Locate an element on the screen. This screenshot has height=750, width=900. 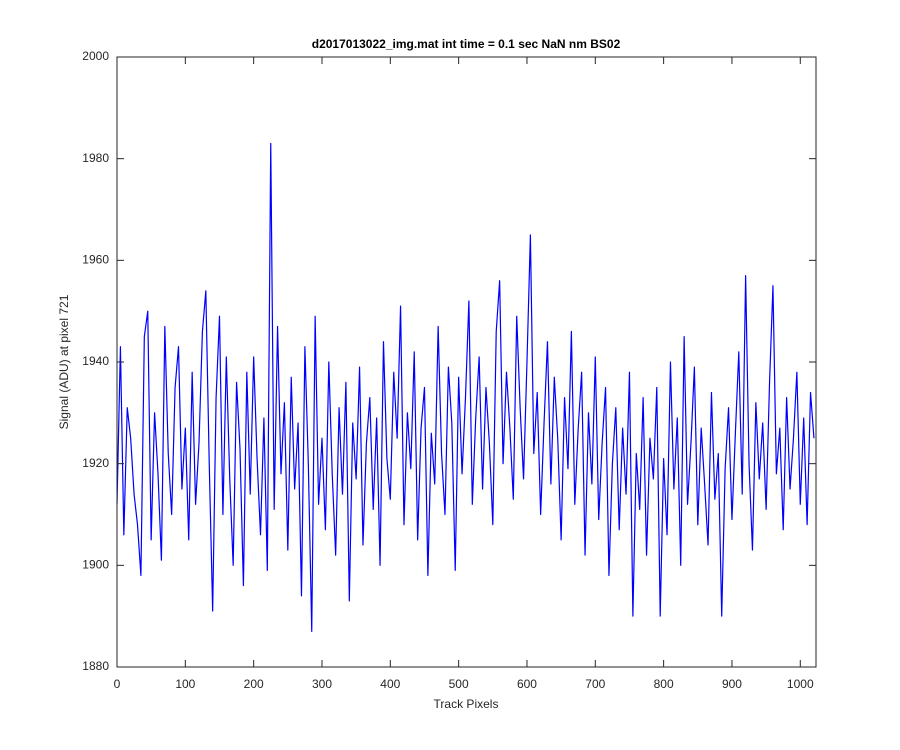
x-tick-label: 200 is located at coordinates (254, 684).